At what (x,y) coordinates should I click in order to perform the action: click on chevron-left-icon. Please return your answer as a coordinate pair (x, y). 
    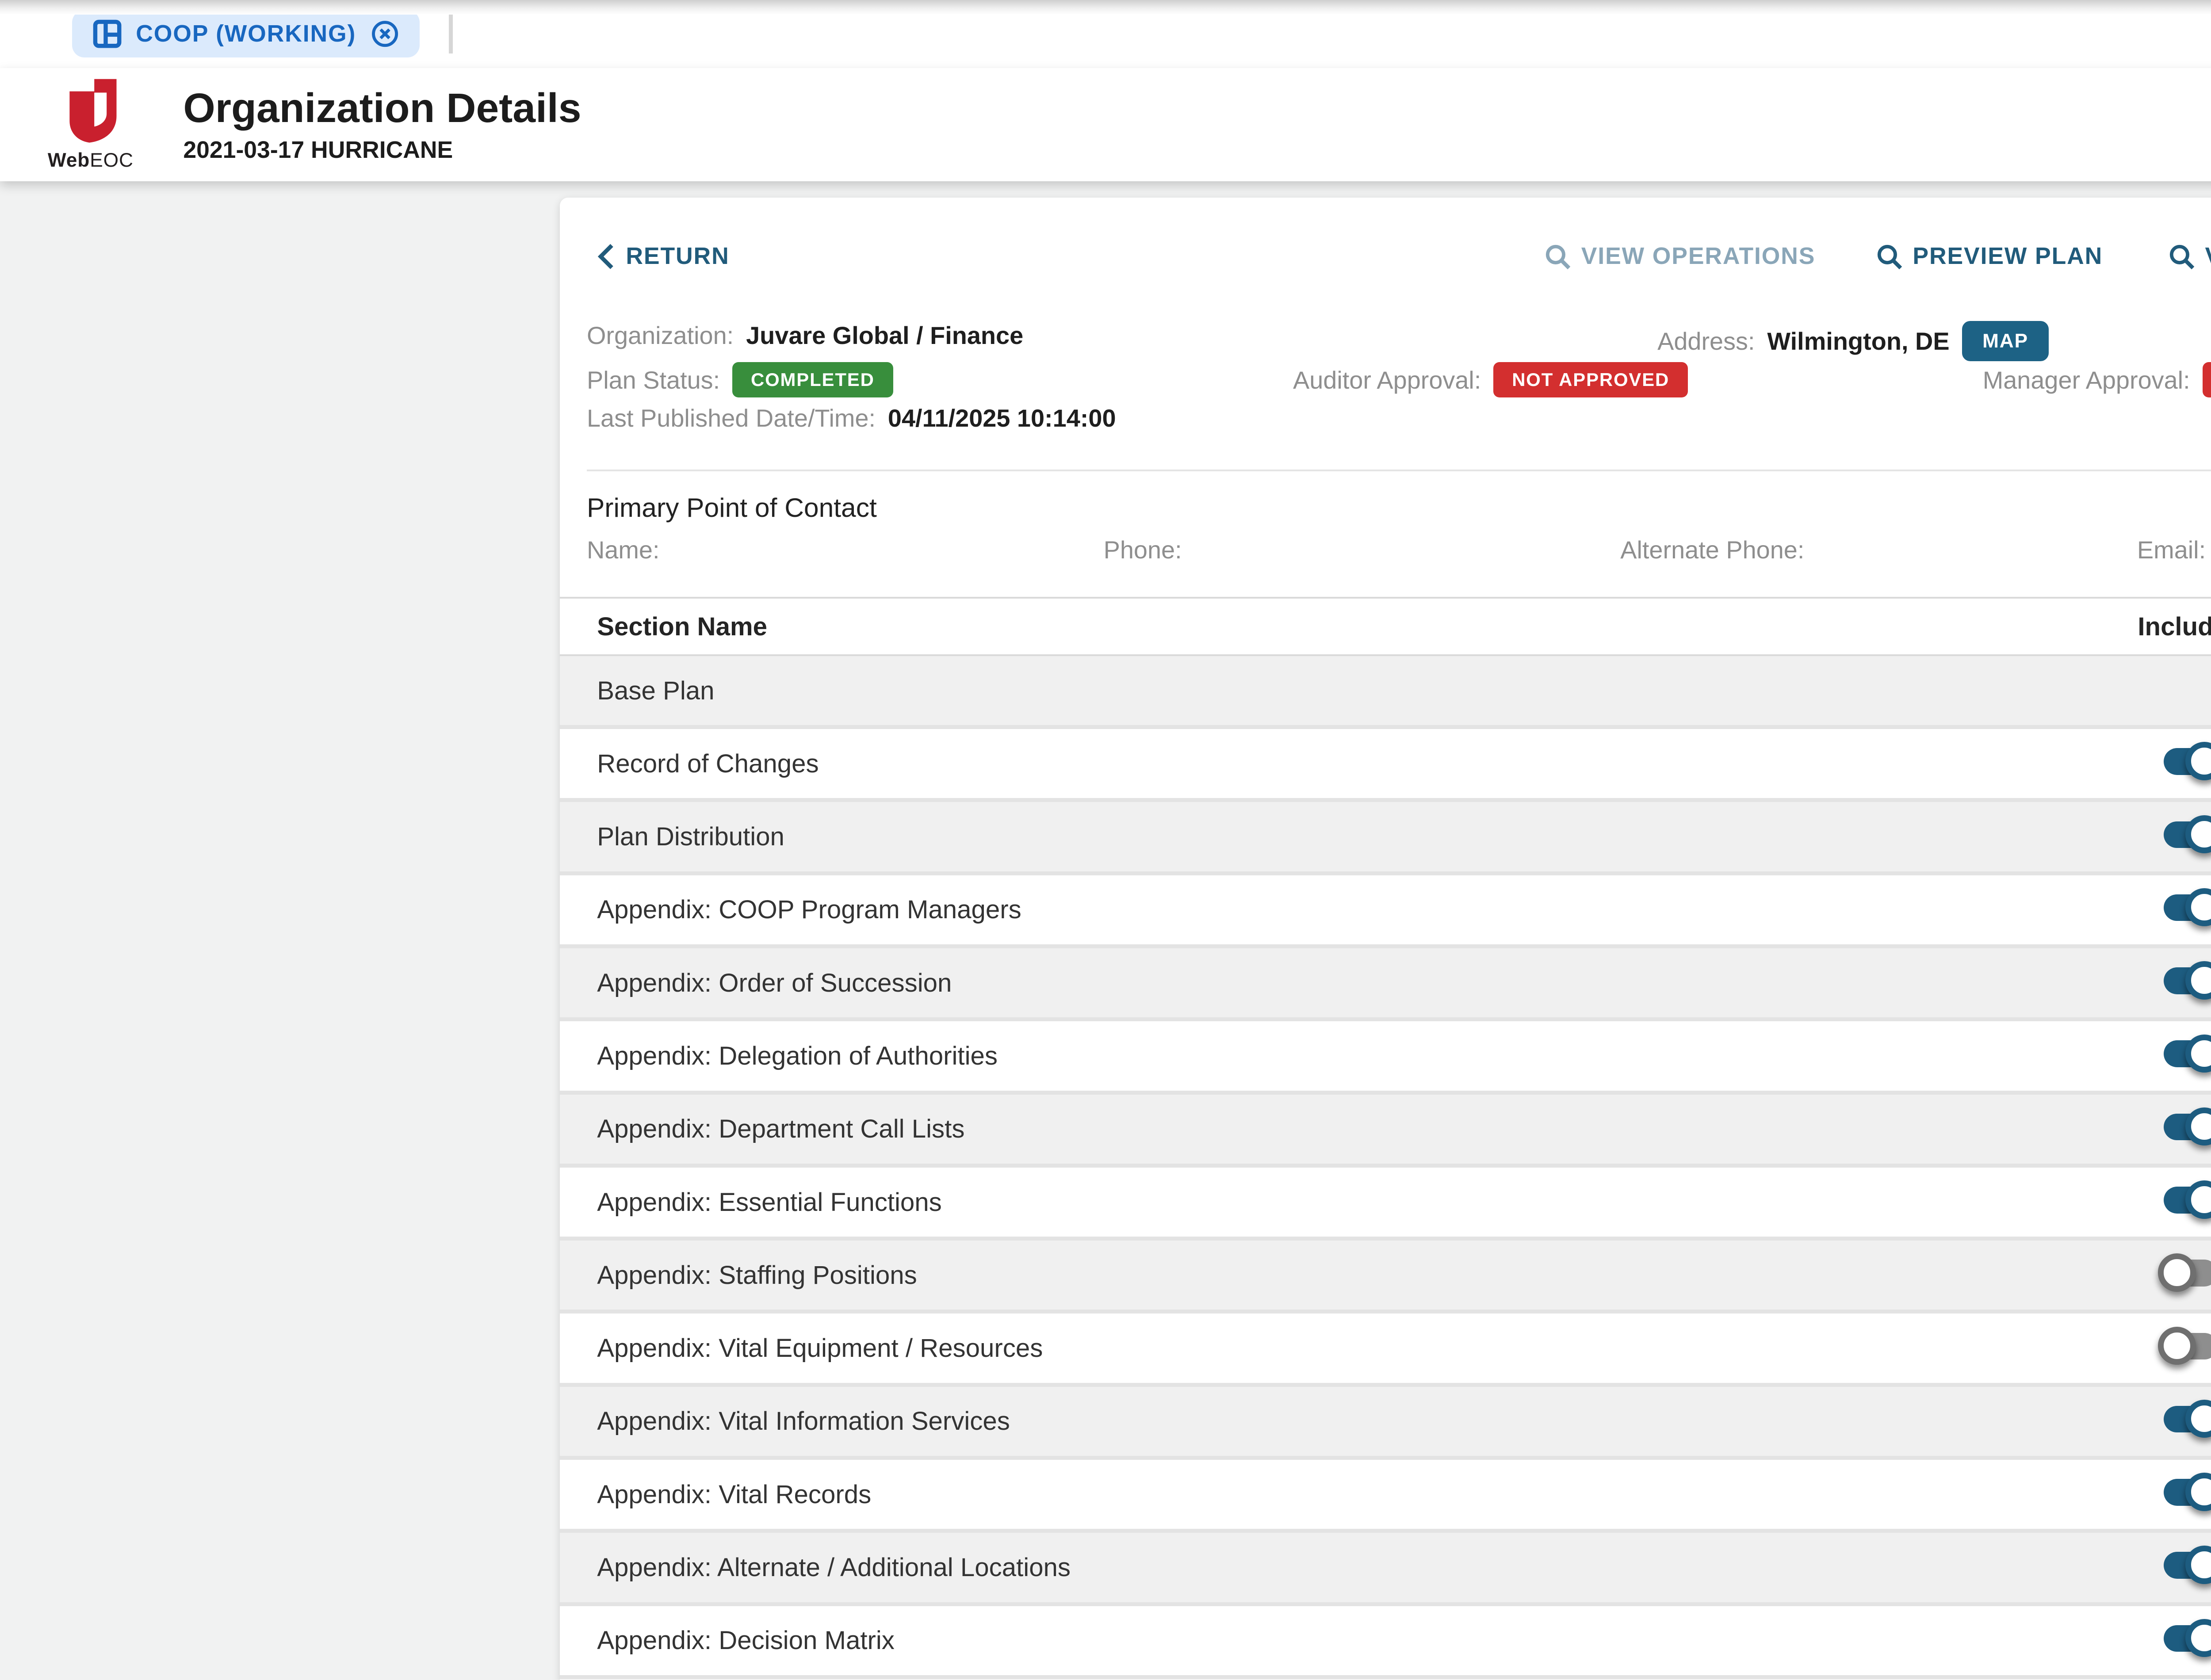
    Looking at the image, I should click on (605, 256).